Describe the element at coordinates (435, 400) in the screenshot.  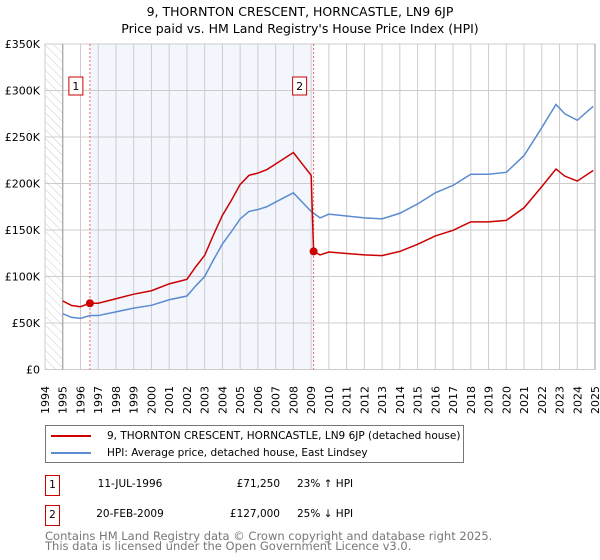
I see `x-tick-label: 2016` at that location.